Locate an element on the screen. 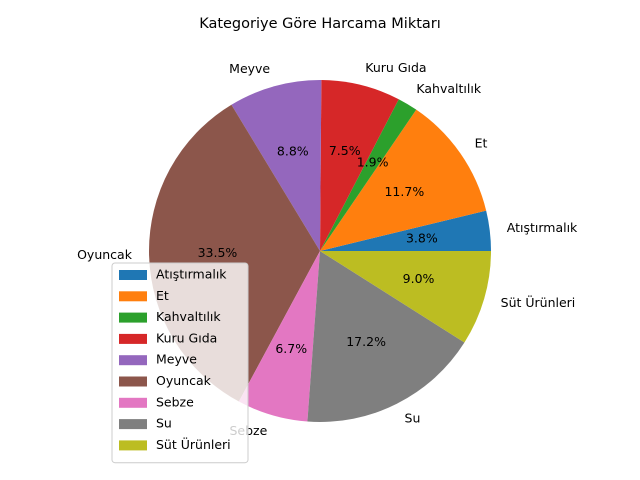 The height and width of the screenshot is (480, 640). slice-sebze is located at coordinates (279, 336).